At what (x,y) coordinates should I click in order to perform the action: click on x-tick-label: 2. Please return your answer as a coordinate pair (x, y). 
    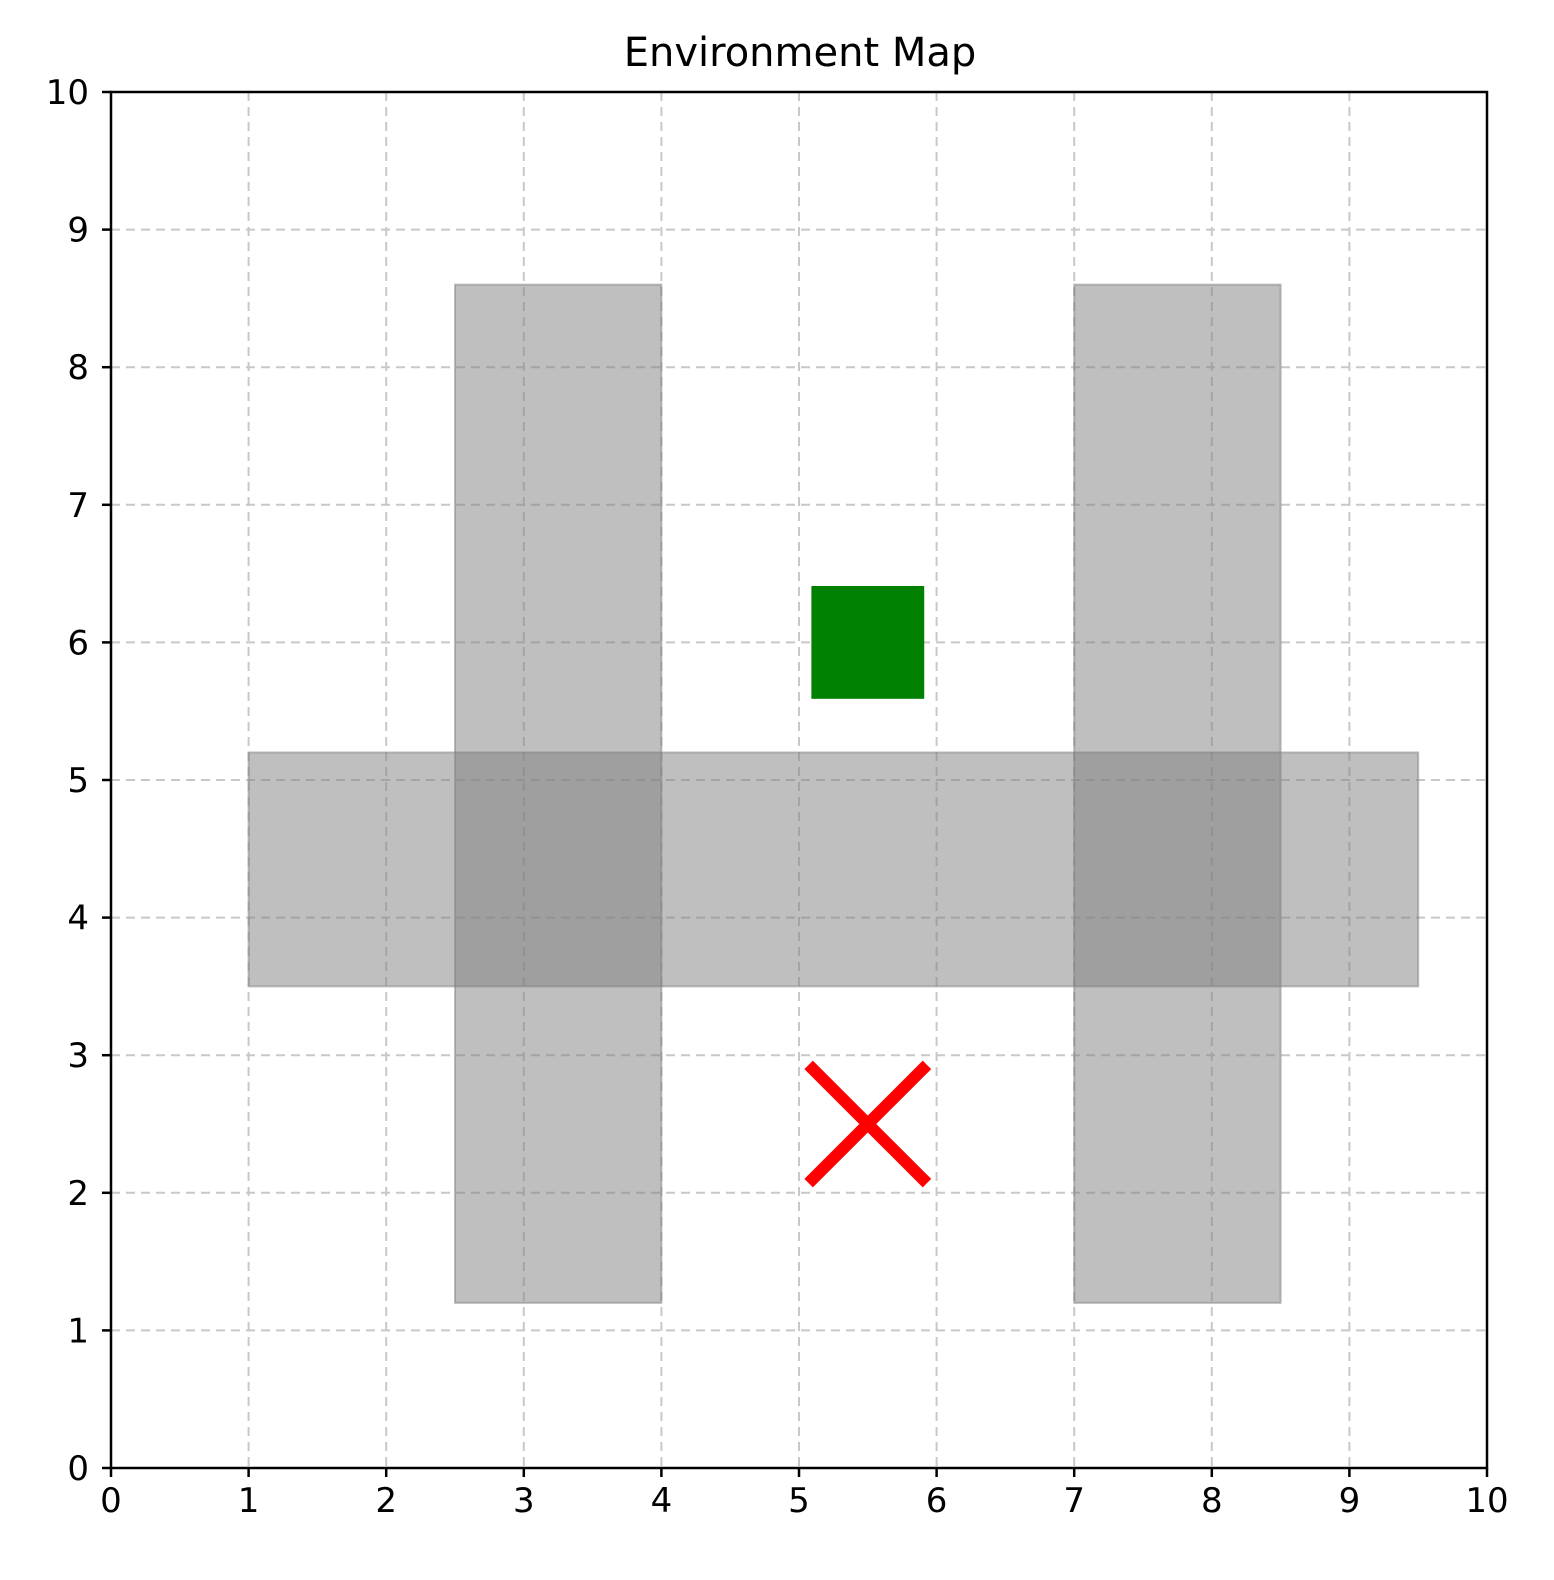
    Looking at the image, I should click on (386, 1501).